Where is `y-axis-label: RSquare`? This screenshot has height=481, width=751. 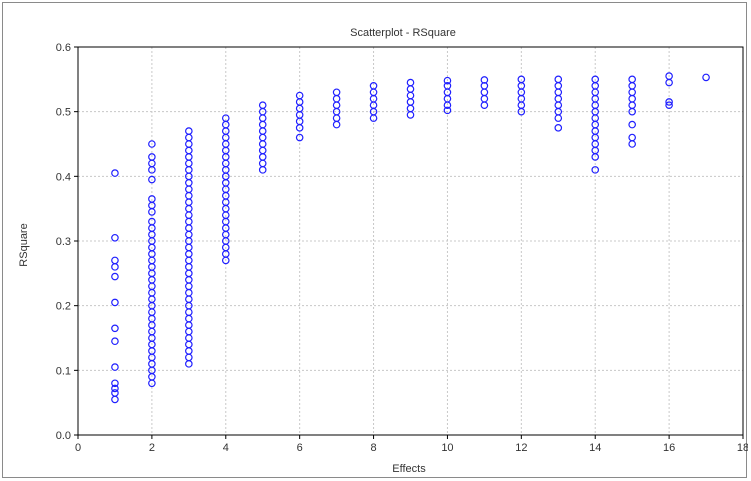 y-axis-label: RSquare is located at coordinates (24, 244).